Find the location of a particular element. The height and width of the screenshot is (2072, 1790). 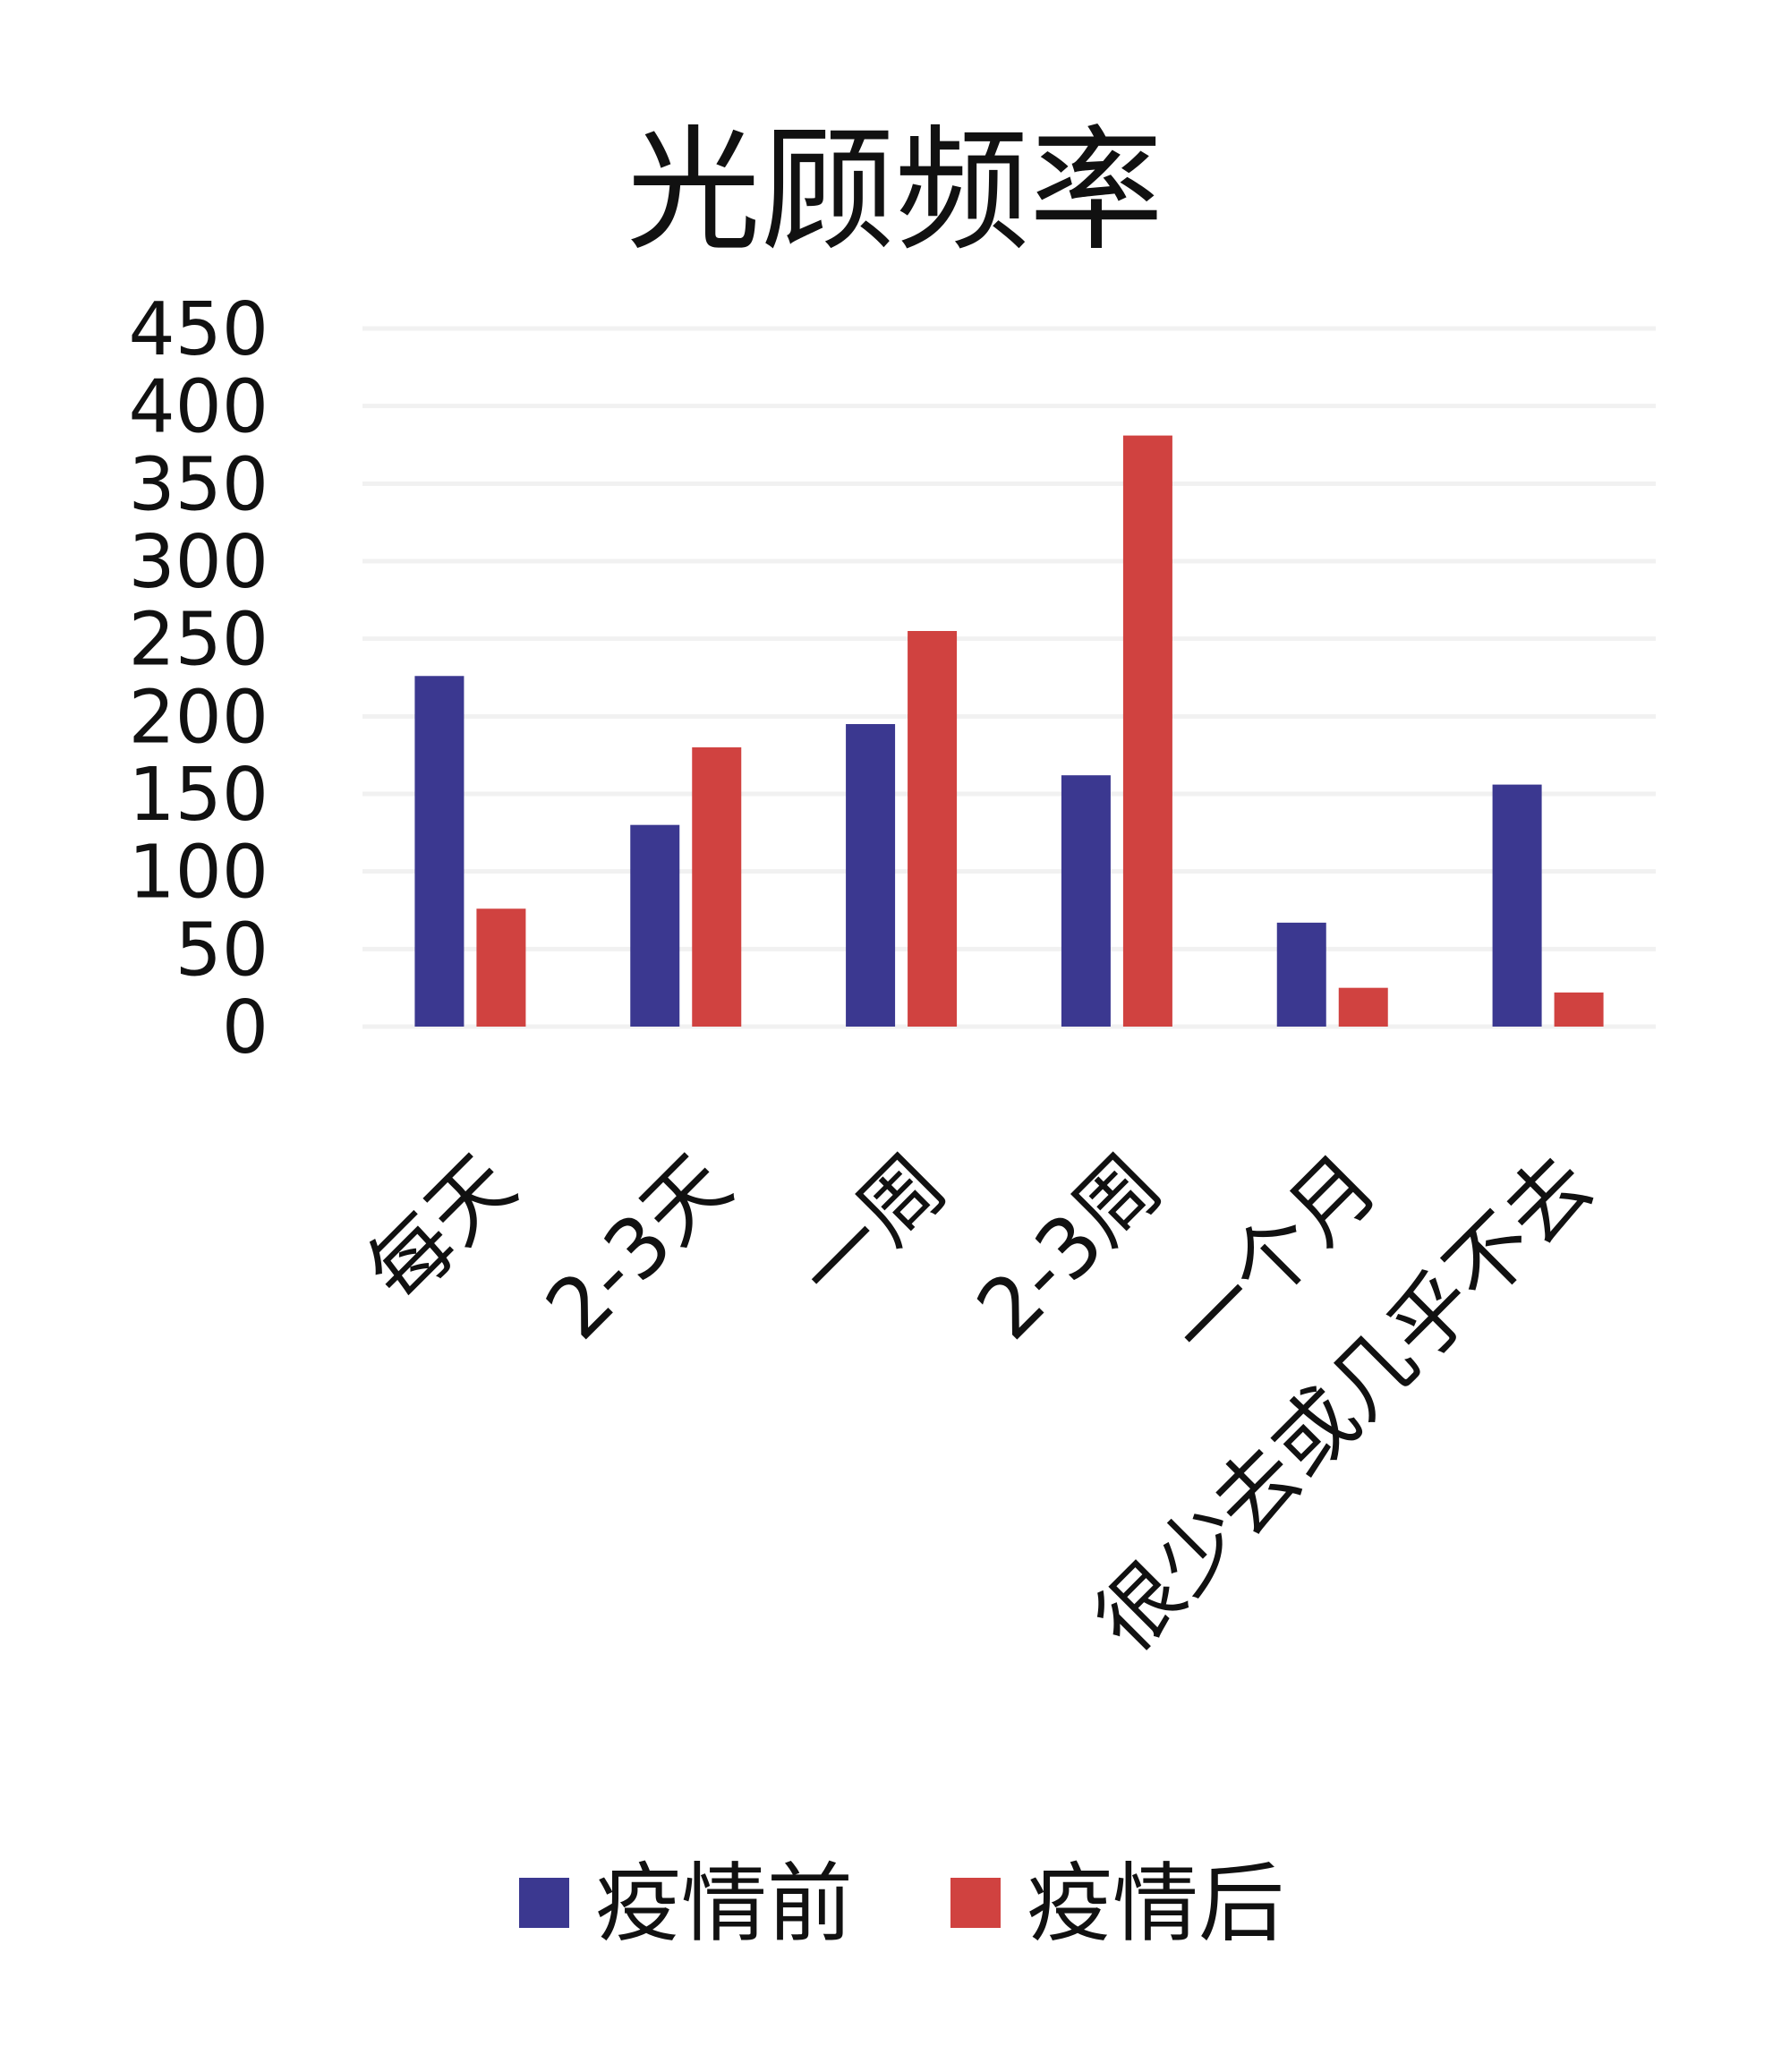

y-tick-label-7: 350 is located at coordinates (198, 484).